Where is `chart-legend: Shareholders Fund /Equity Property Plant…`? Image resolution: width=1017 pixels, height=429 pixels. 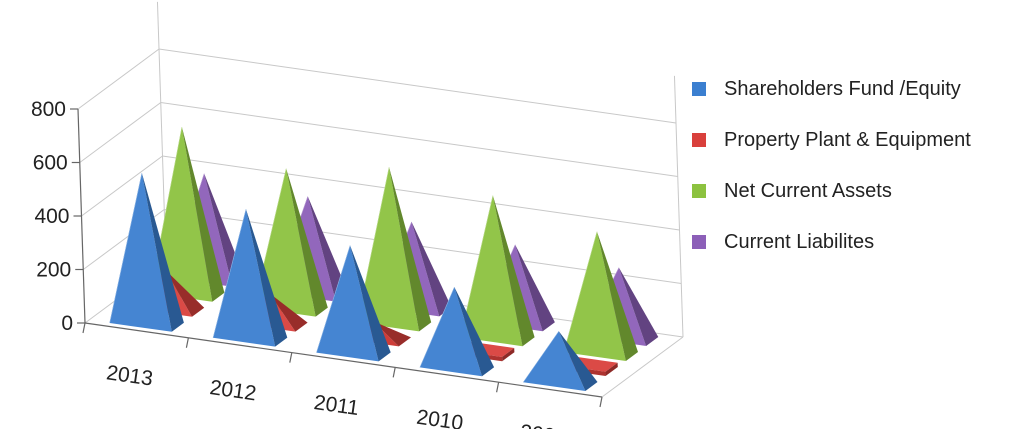 chart-legend: Shareholders Fund /Equity Property Plant… is located at coordinates (852, 178).